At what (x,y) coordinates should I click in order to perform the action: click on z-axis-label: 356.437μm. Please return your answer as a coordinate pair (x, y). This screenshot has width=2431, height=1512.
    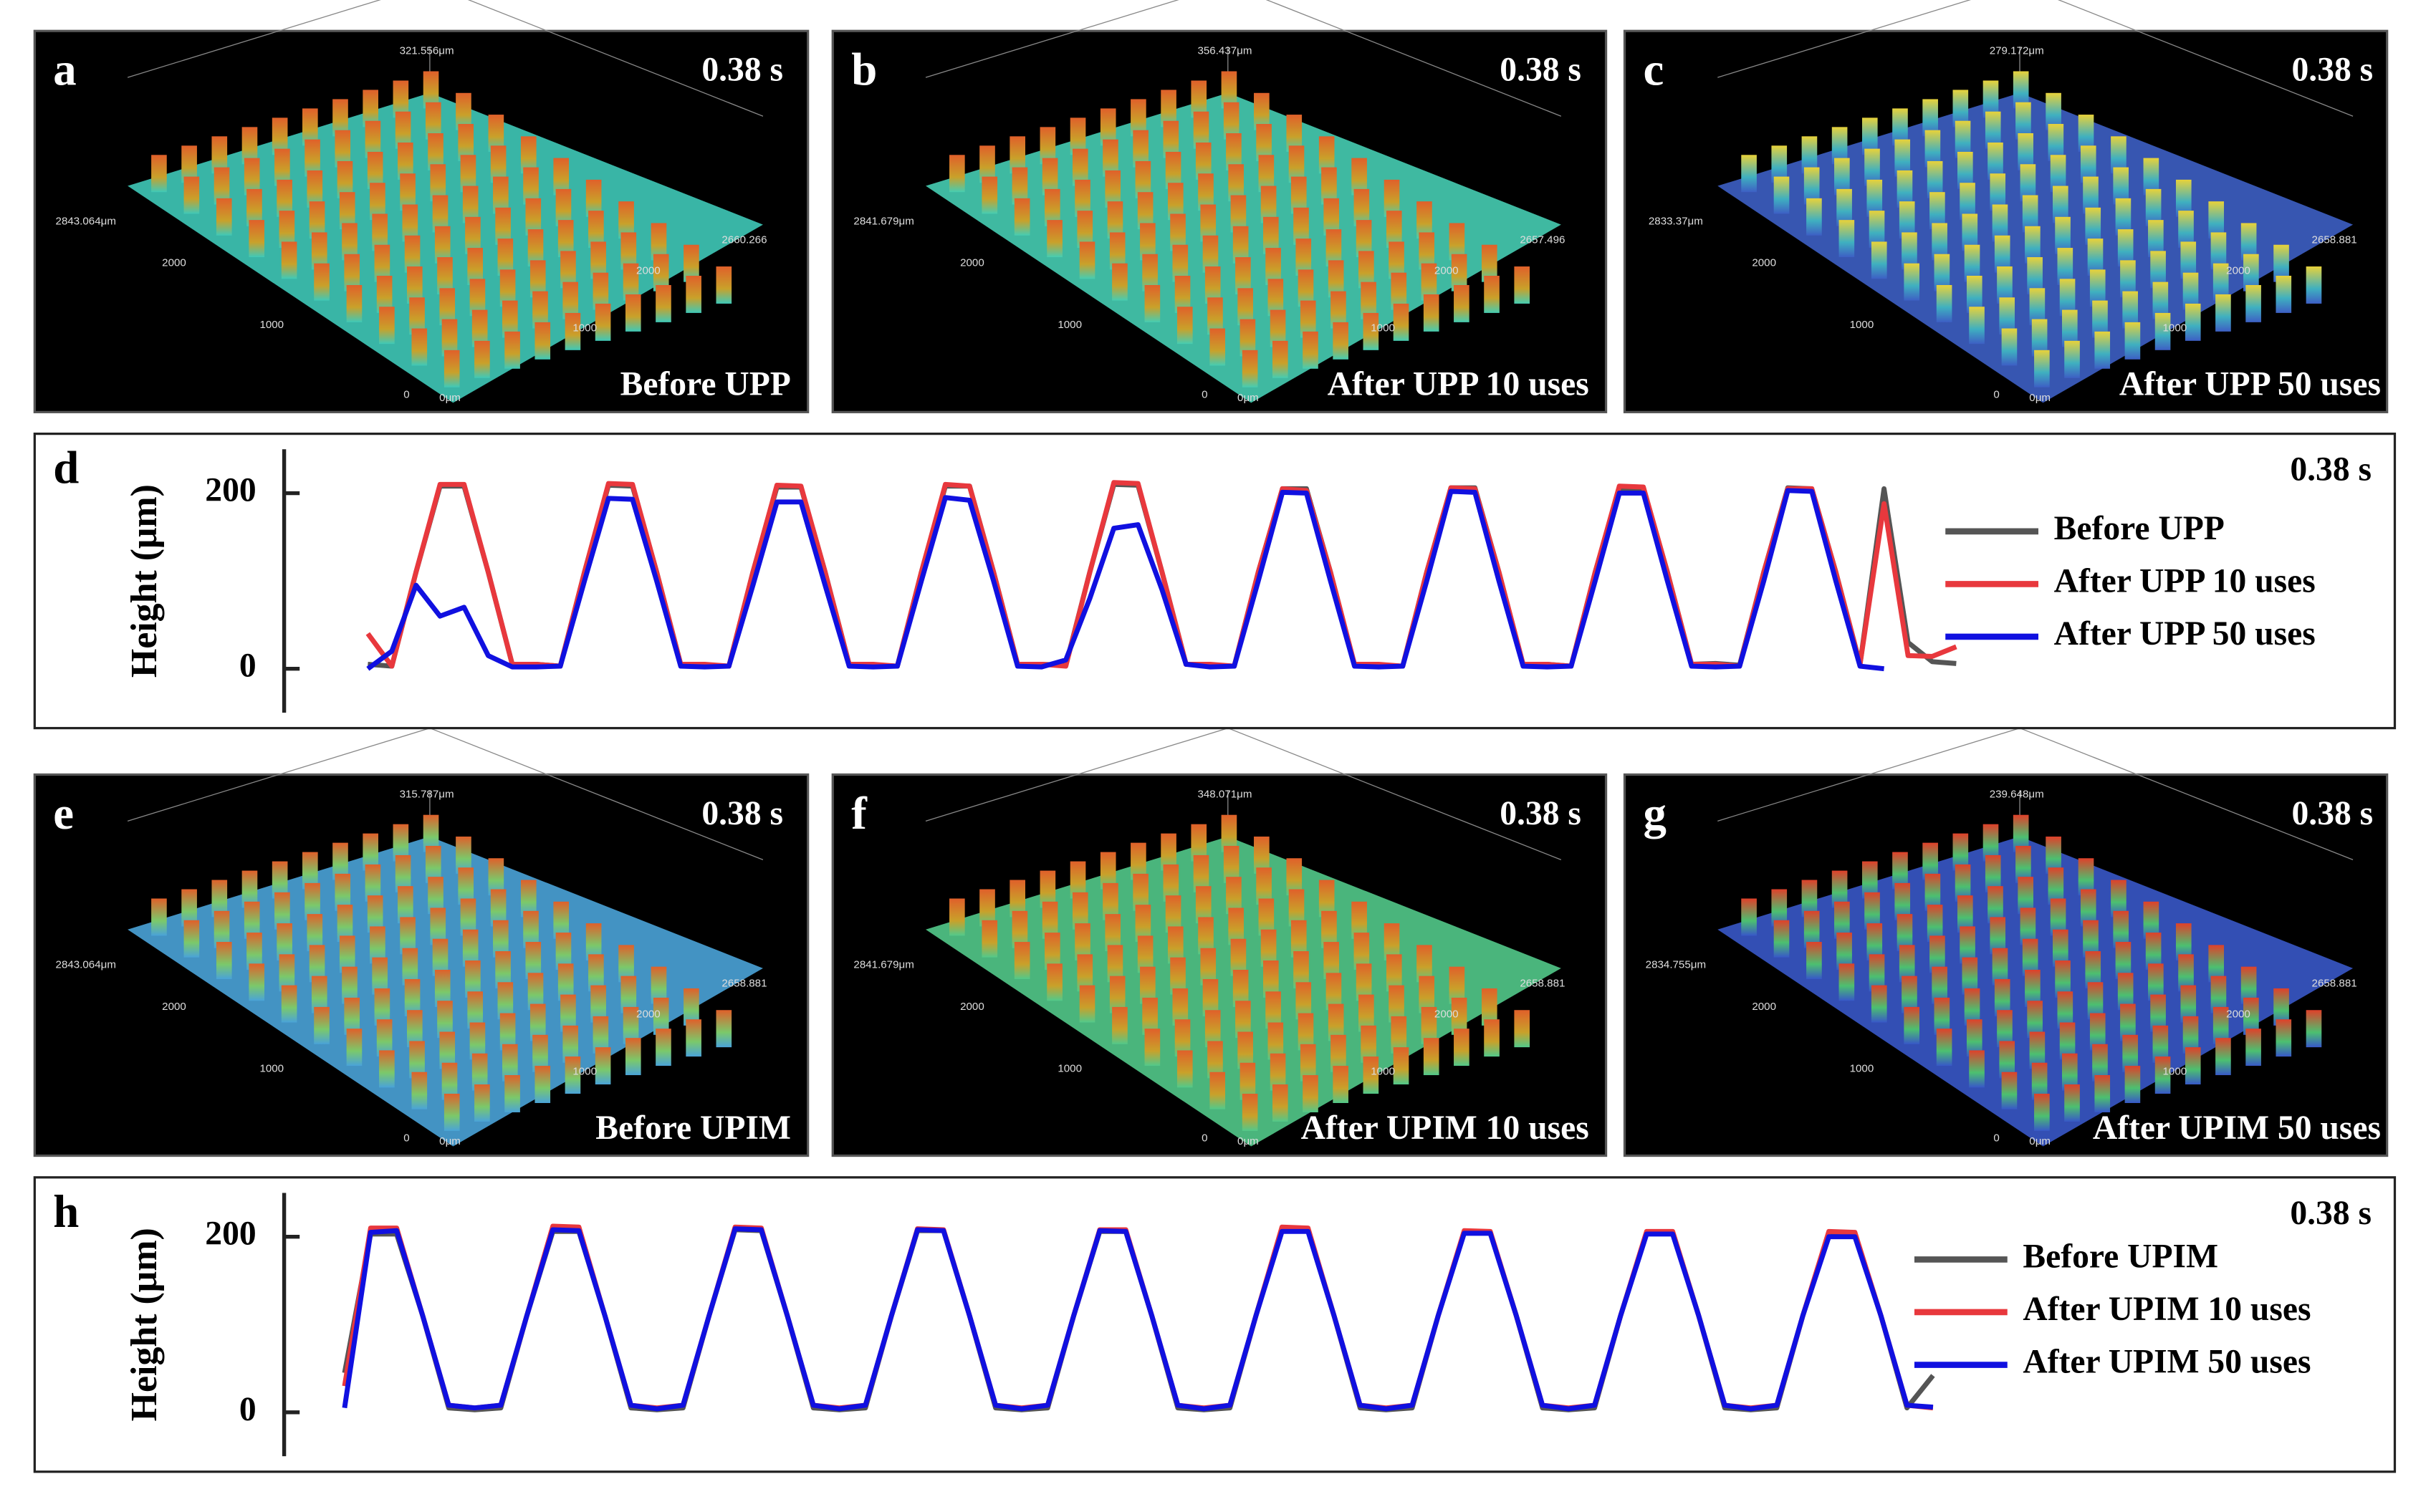
    Looking at the image, I should click on (1224, 50).